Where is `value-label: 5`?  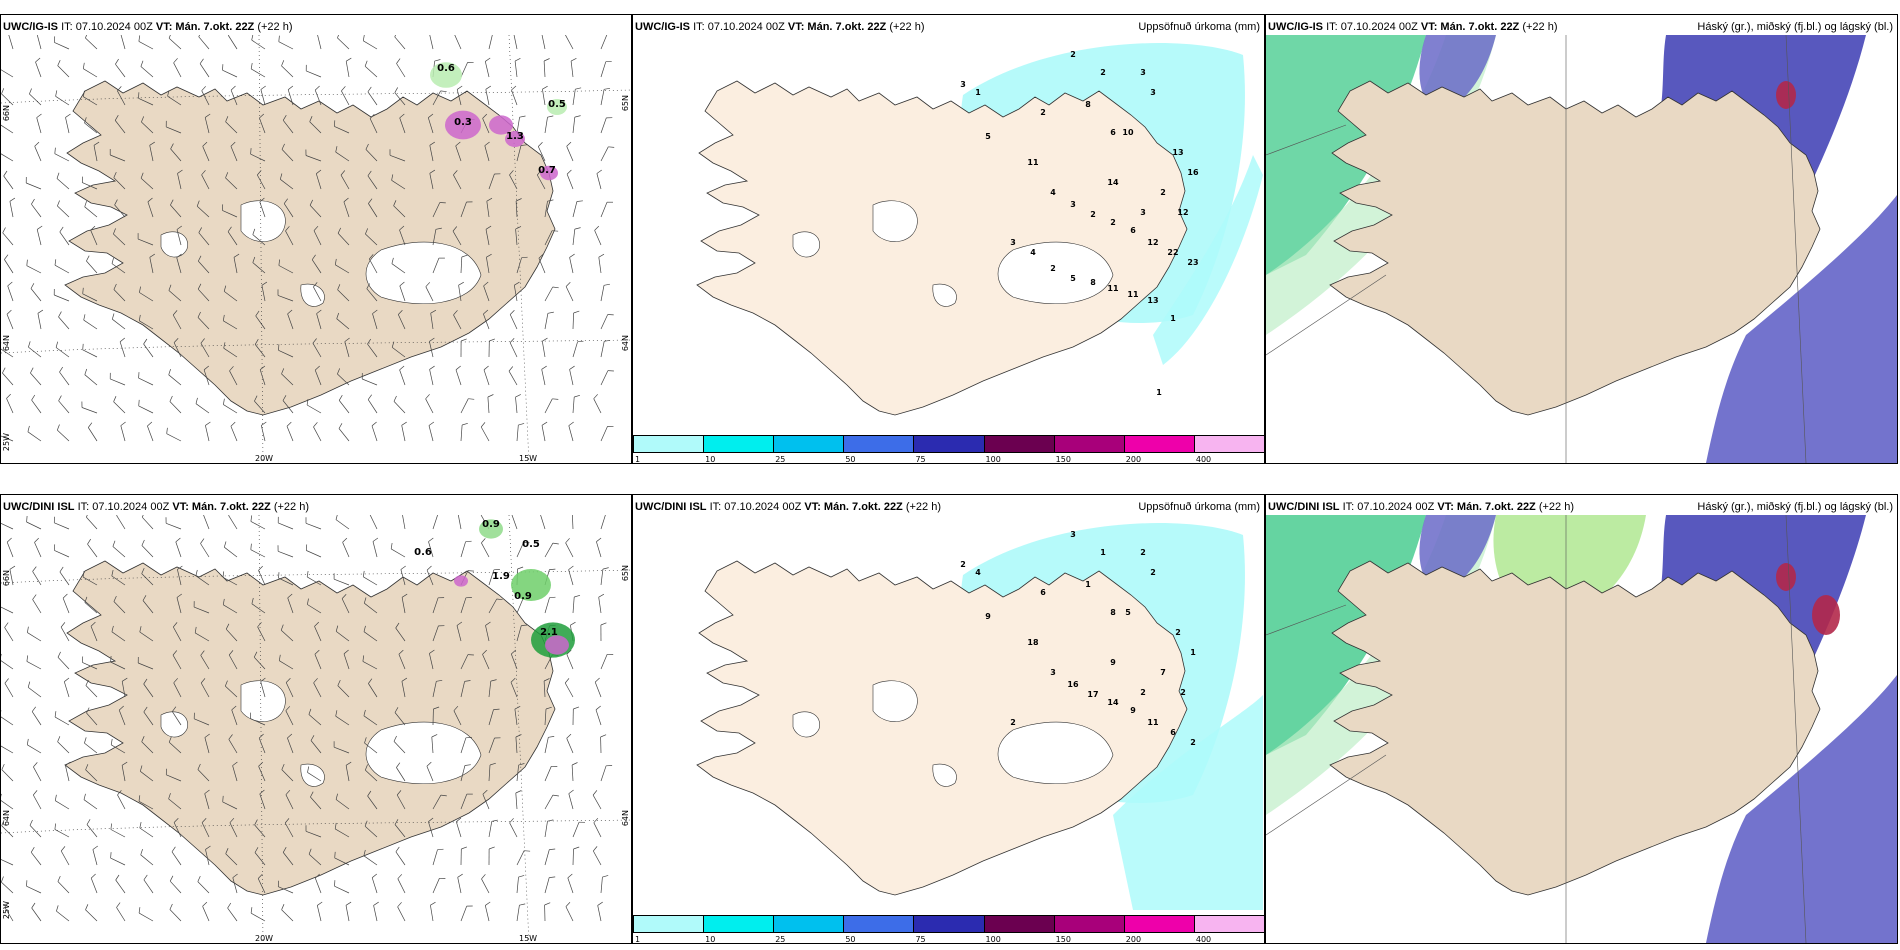 value-label: 5 is located at coordinates (988, 136).